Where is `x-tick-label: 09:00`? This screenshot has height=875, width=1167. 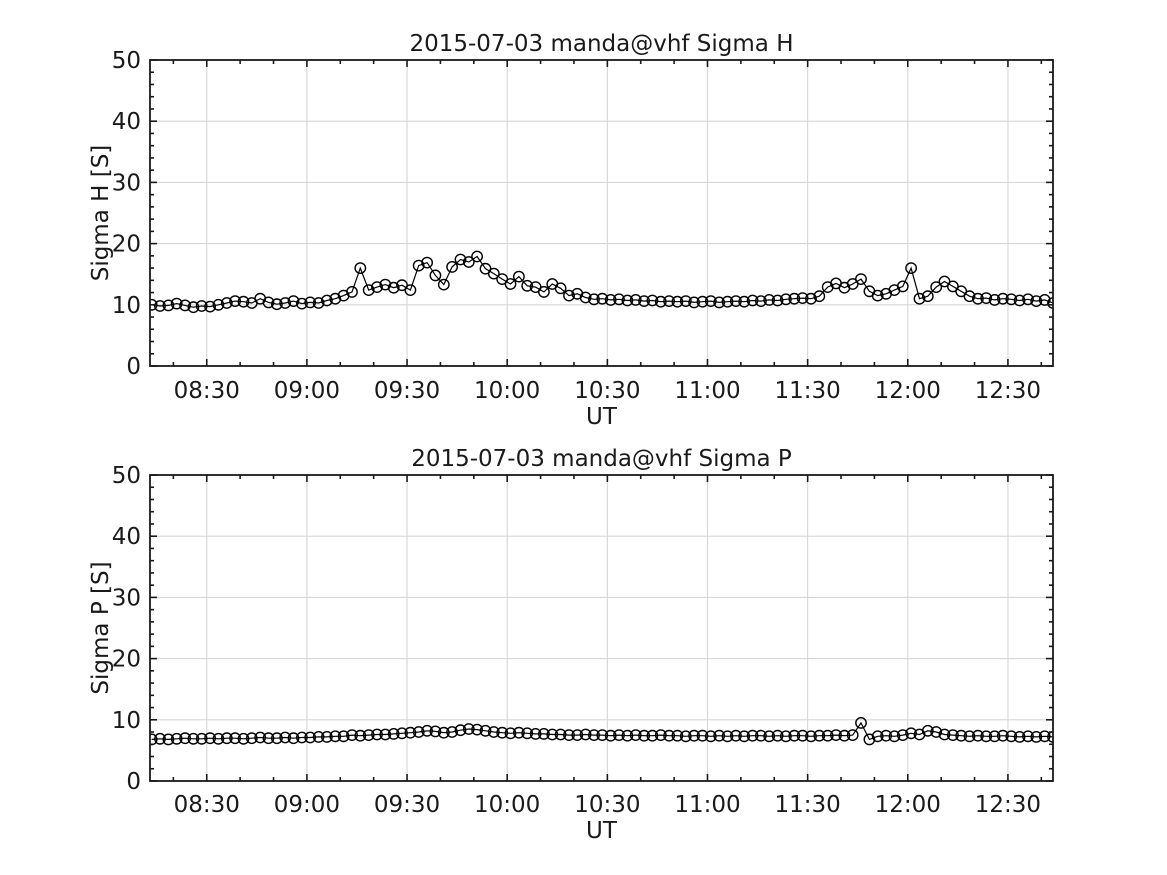
x-tick-label: 09:00 is located at coordinates (307, 805).